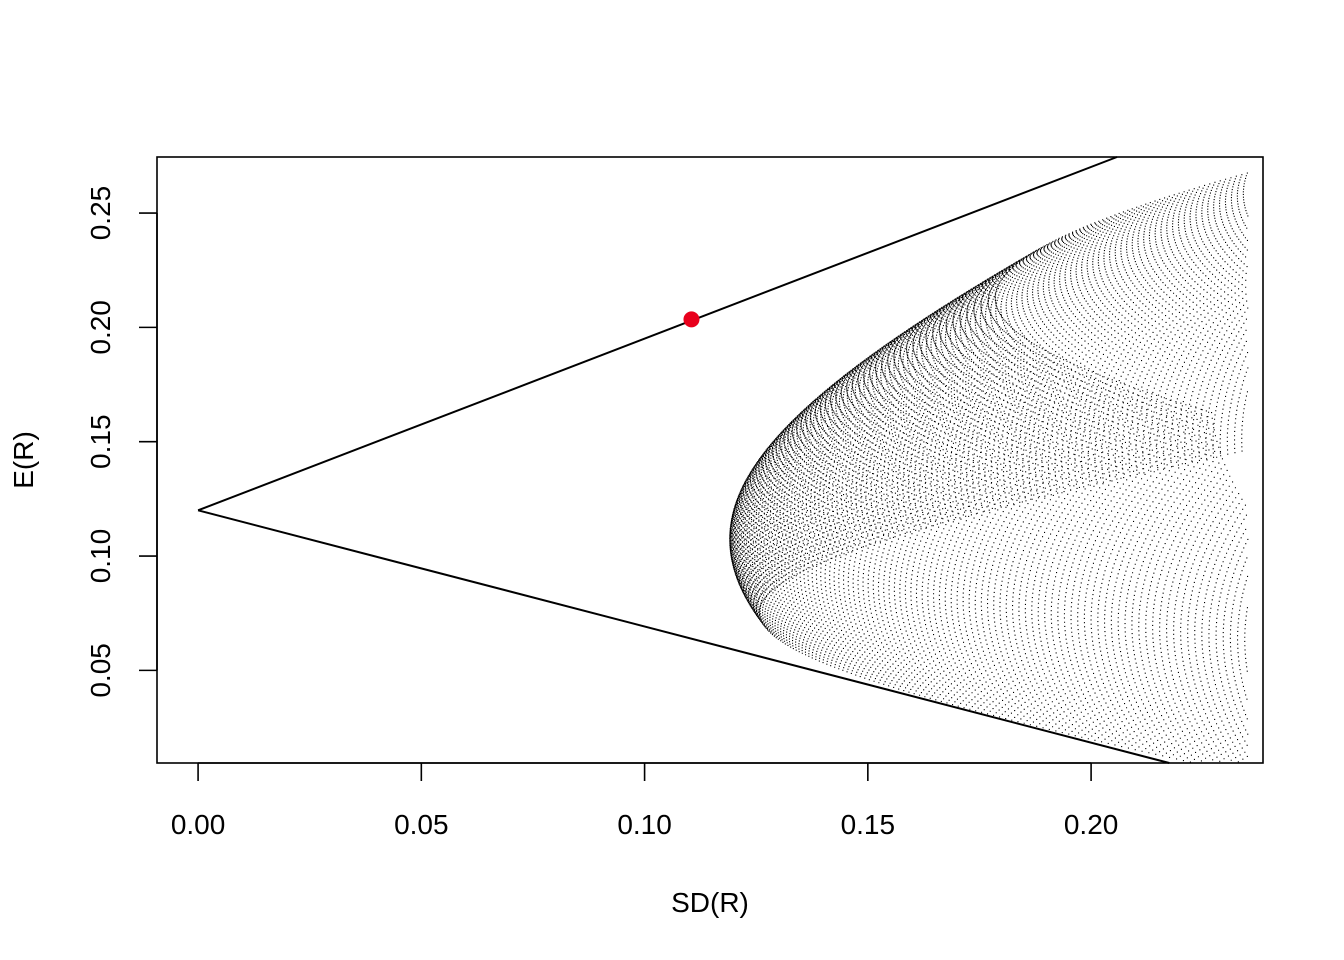 The image size is (1344, 960). I want to click on y-tick-label: 0.20, so click(100, 327).